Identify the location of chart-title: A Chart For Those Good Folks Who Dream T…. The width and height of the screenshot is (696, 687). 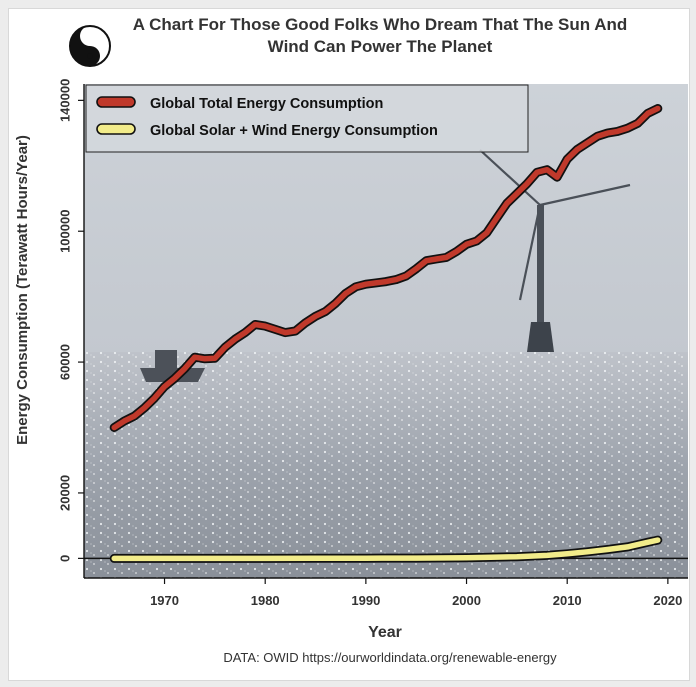
(380, 35).